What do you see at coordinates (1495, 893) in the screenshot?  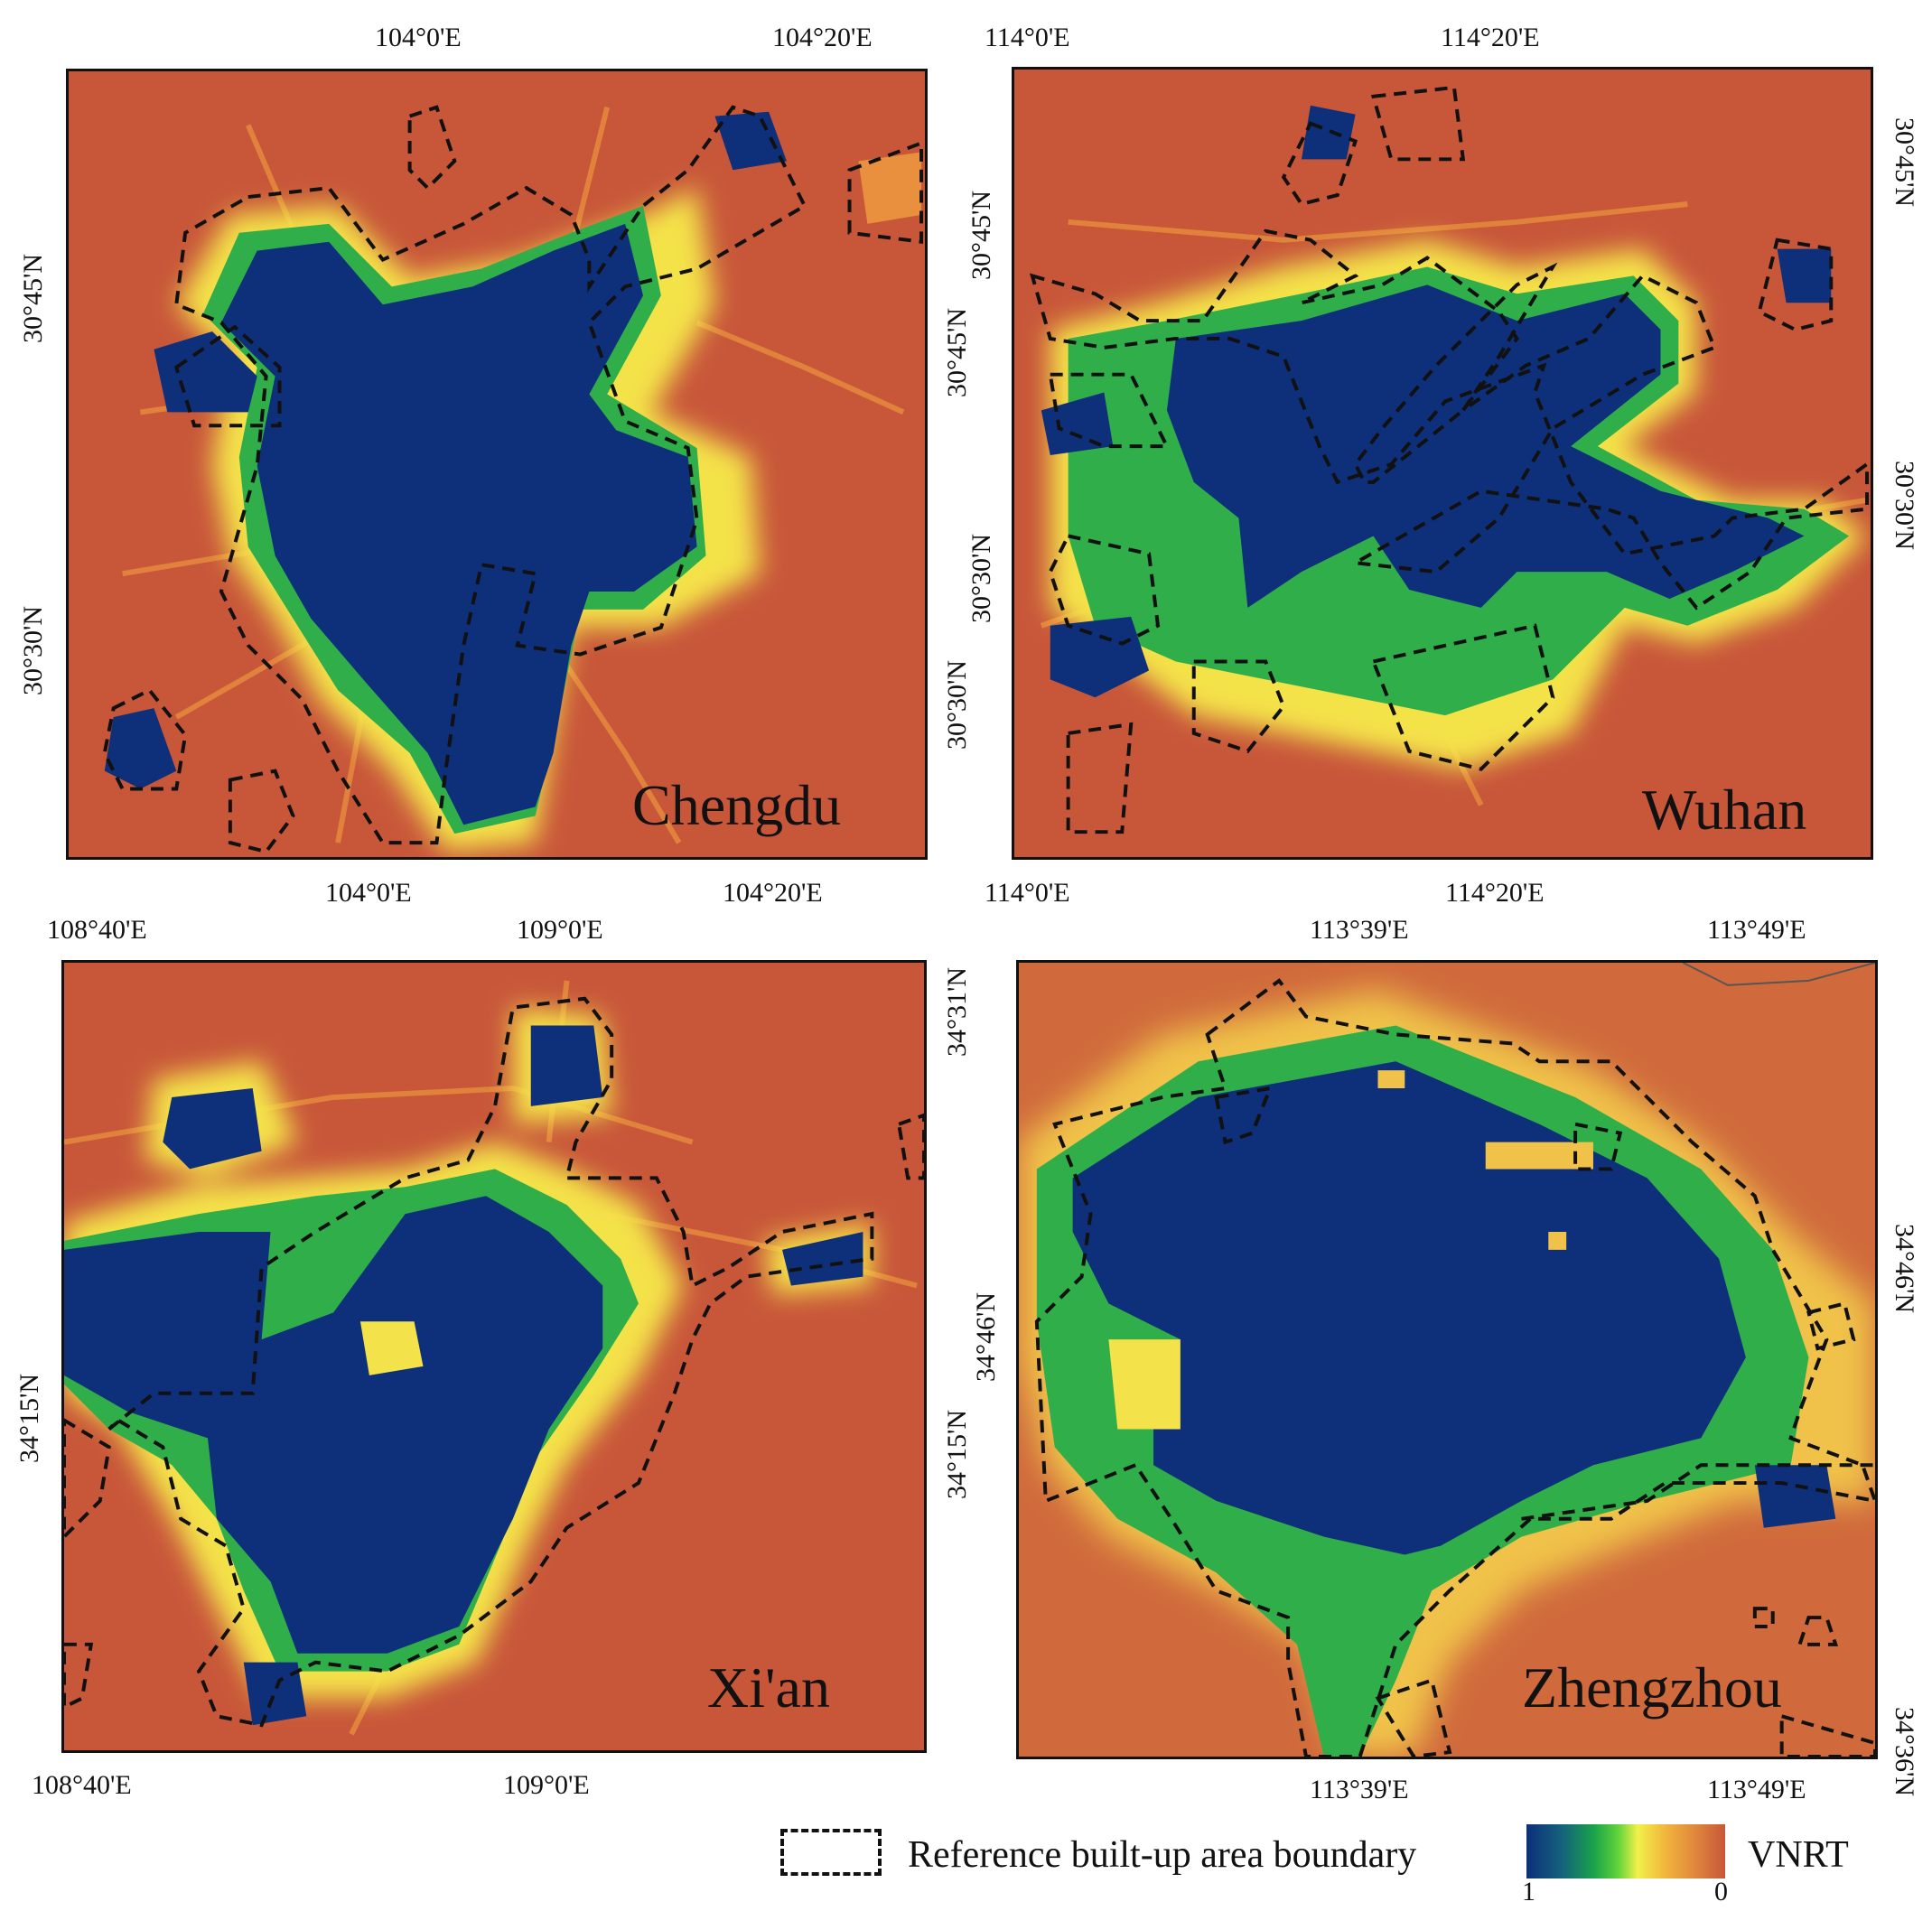 I see `wuhan-bottom-label-2: 114°20'E` at bounding box center [1495, 893].